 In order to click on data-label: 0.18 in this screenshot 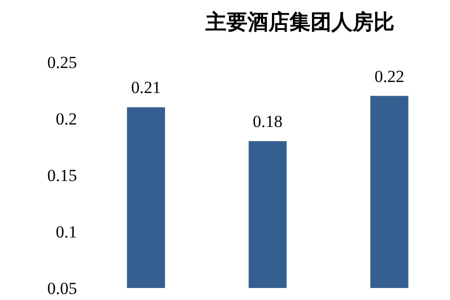, I will do `click(267, 122)`.